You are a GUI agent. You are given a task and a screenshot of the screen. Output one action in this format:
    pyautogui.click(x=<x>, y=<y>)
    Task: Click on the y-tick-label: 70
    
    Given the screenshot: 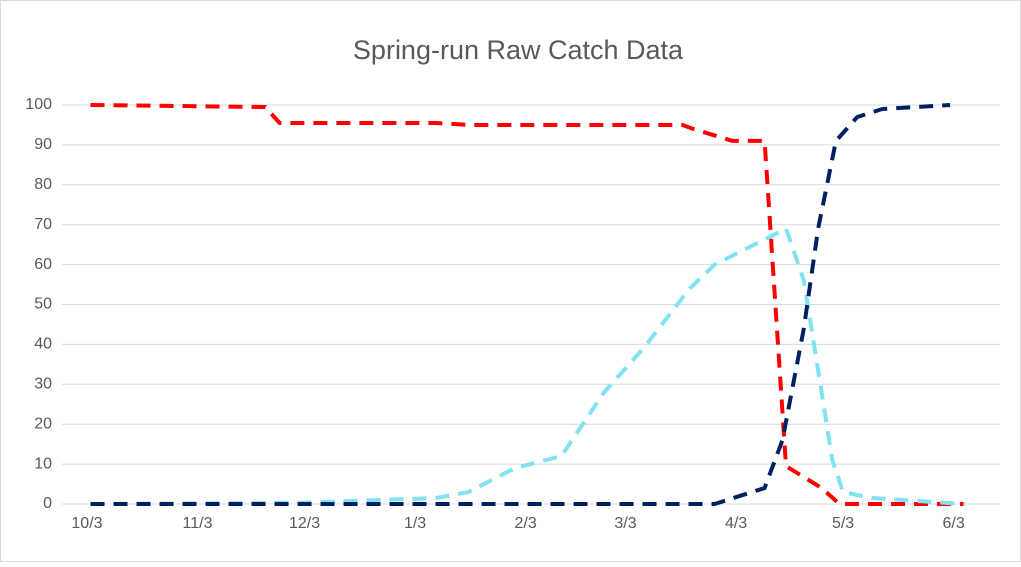 What is the action you would take?
    pyautogui.click(x=43, y=224)
    